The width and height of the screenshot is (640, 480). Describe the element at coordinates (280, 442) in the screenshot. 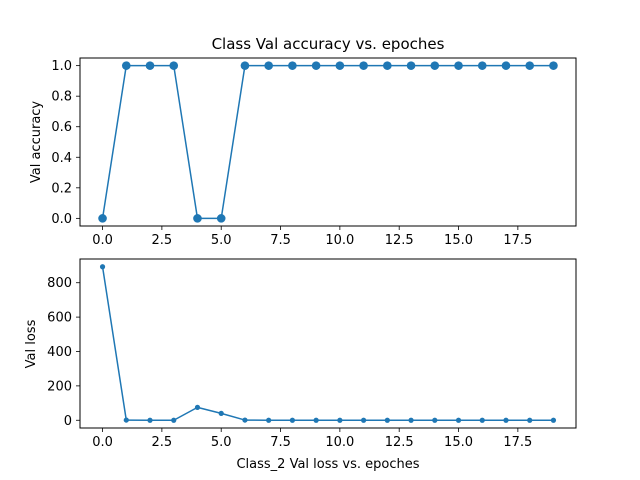

I see `loss-x-tick-label: 7.5` at that location.